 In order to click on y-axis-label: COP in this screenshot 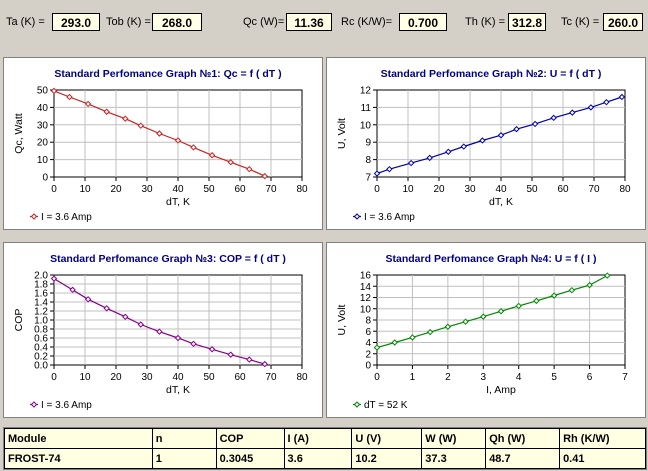, I will do `click(19, 320)`.